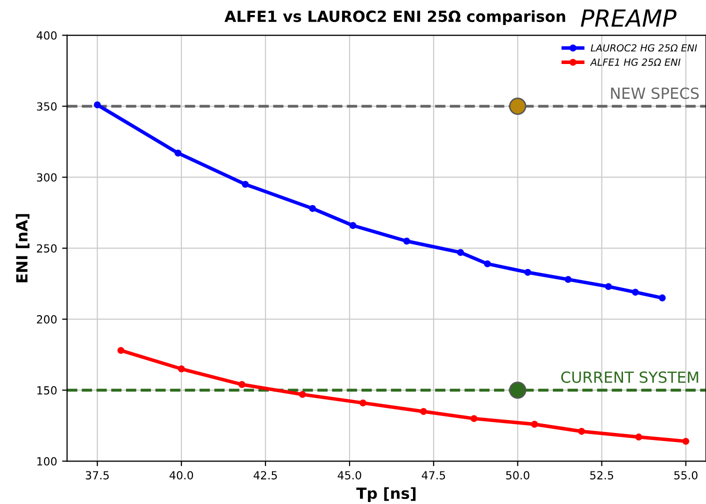 The height and width of the screenshot is (504, 706). I want to click on x-tick-label: 47.5, so click(434, 475).